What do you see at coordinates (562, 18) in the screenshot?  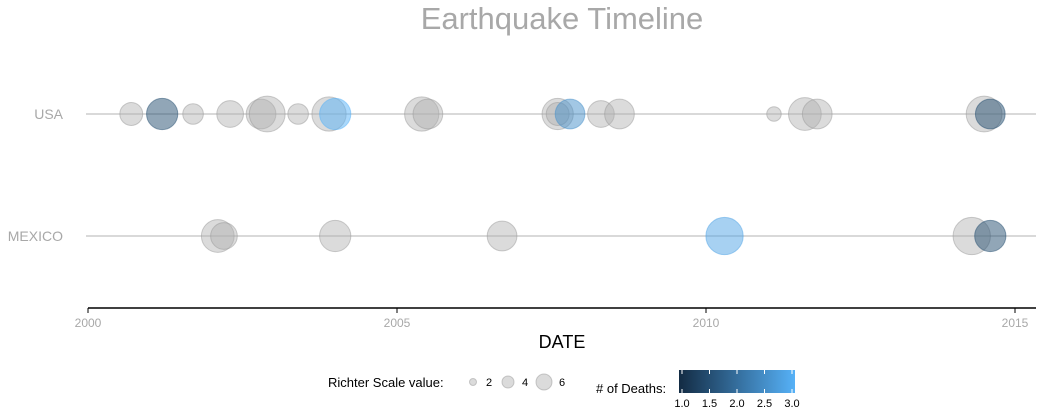 I see `chart-title: Earthquake Timeline` at bounding box center [562, 18].